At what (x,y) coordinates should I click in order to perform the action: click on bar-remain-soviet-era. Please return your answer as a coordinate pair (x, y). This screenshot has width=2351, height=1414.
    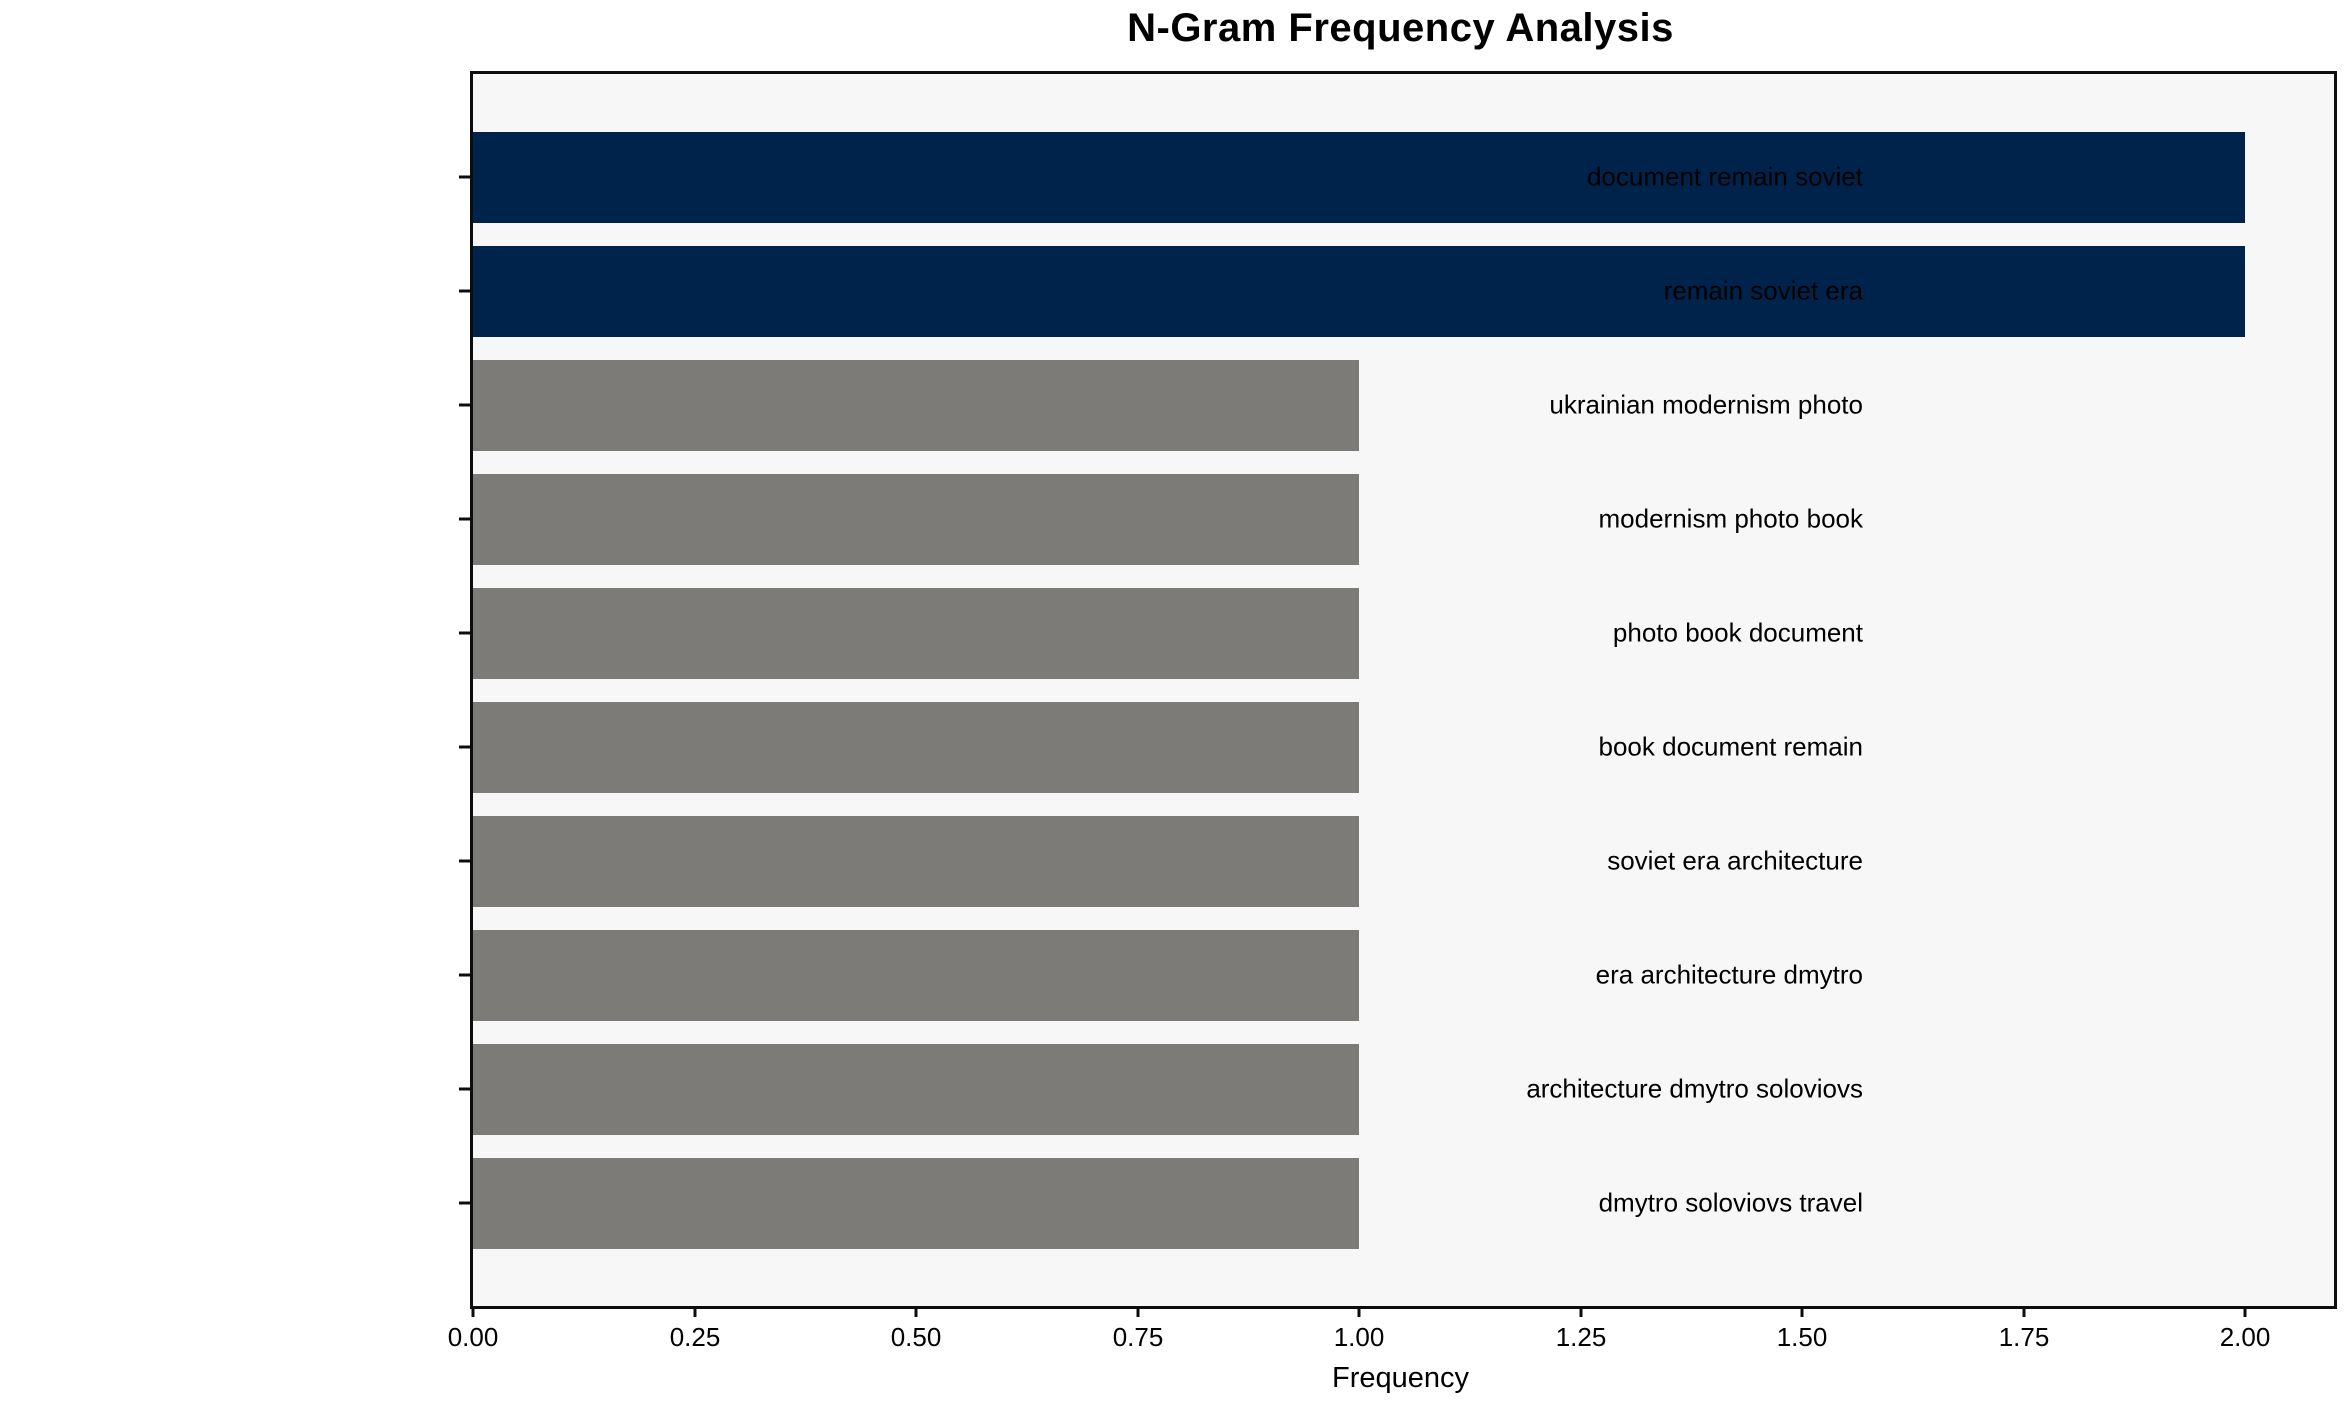
    Looking at the image, I should click on (1359, 291).